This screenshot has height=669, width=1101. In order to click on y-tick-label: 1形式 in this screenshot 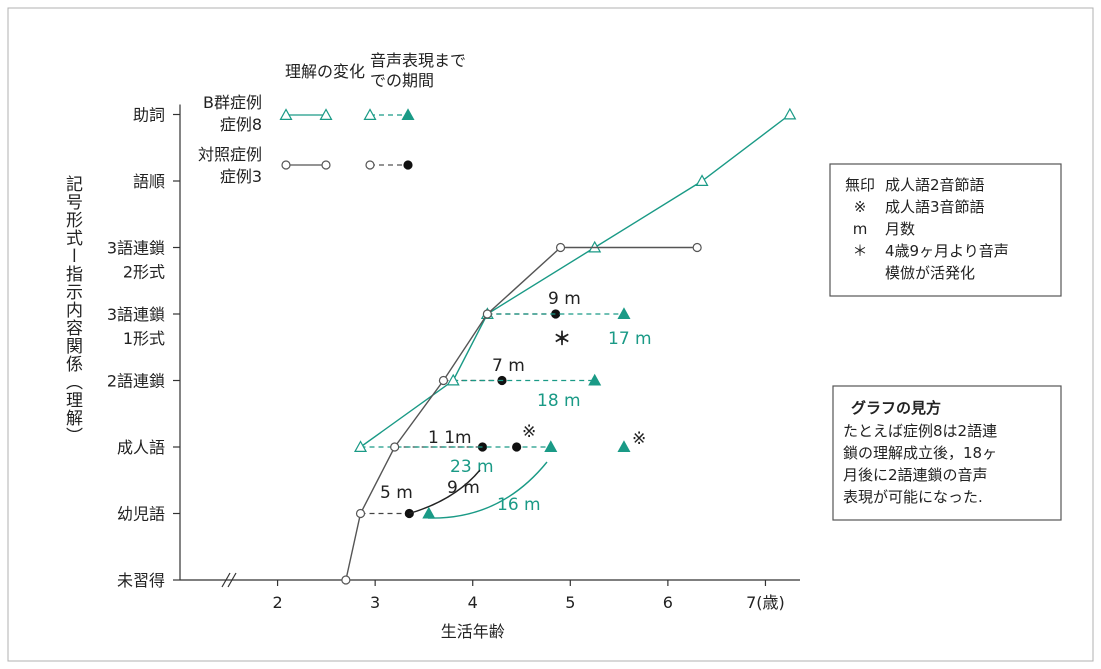, I will do `click(144, 338)`.